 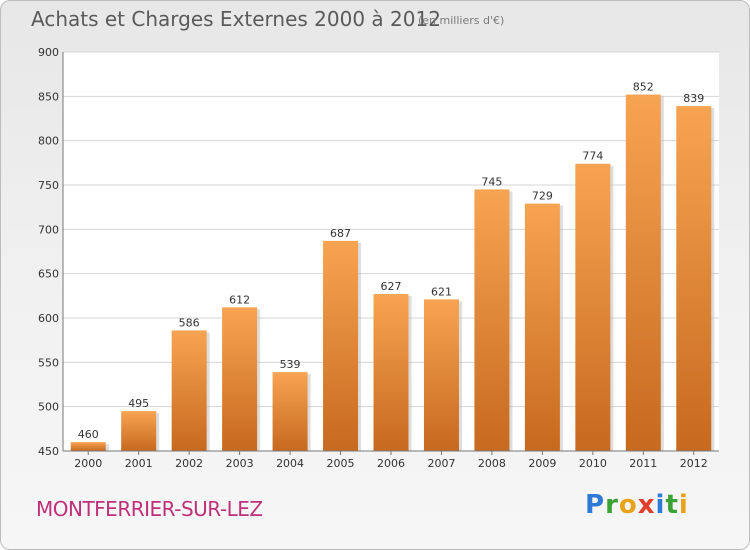 What do you see at coordinates (189, 322) in the screenshot?
I see `bar-value-label: 586` at bounding box center [189, 322].